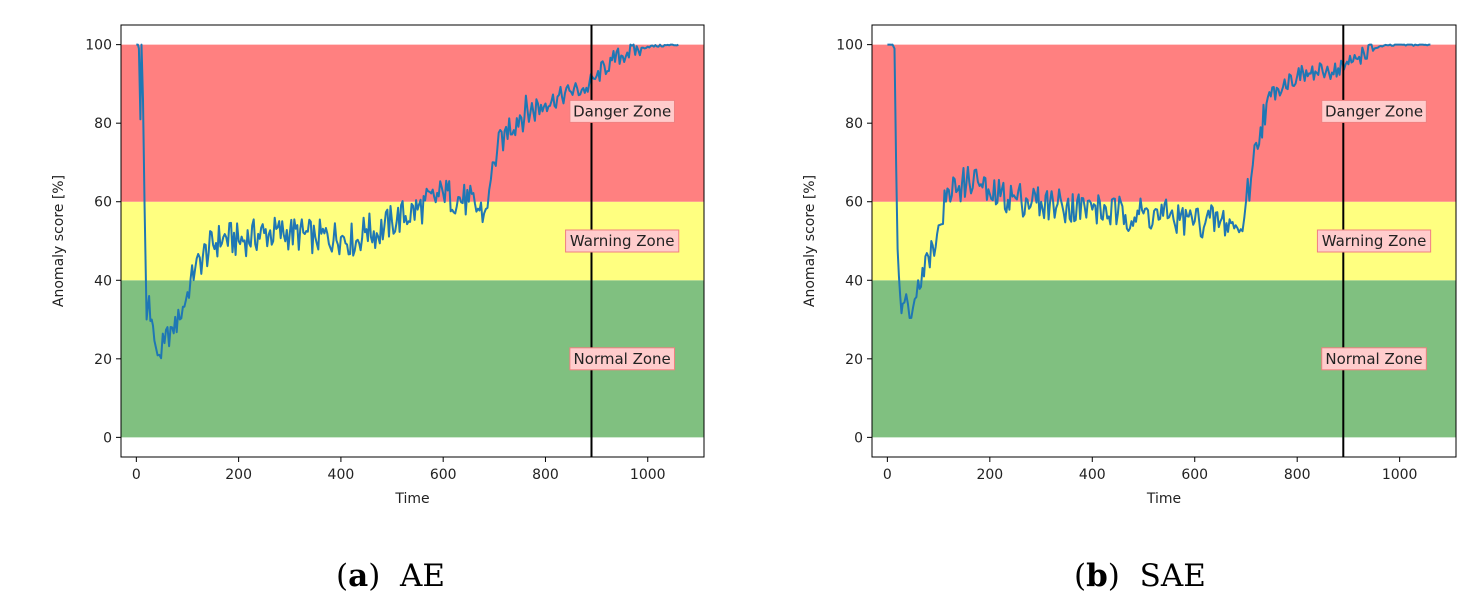  Describe the element at coordinates (358, 576) in the screenshot. I see `caption-a-letter: a` at that location.